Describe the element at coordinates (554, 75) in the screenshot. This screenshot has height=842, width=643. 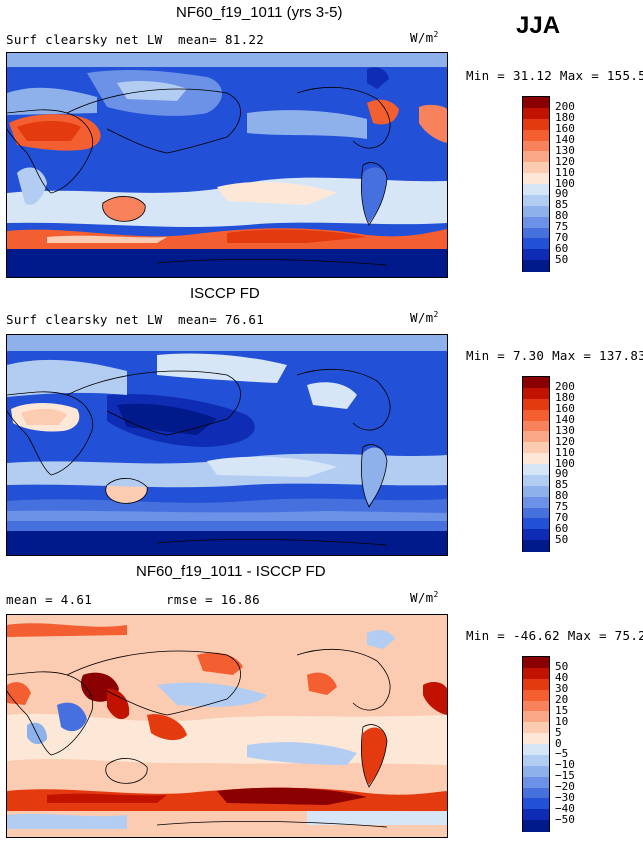
I see `panel1-minmax: Min = 31.12 Max = 155.58` at that location.